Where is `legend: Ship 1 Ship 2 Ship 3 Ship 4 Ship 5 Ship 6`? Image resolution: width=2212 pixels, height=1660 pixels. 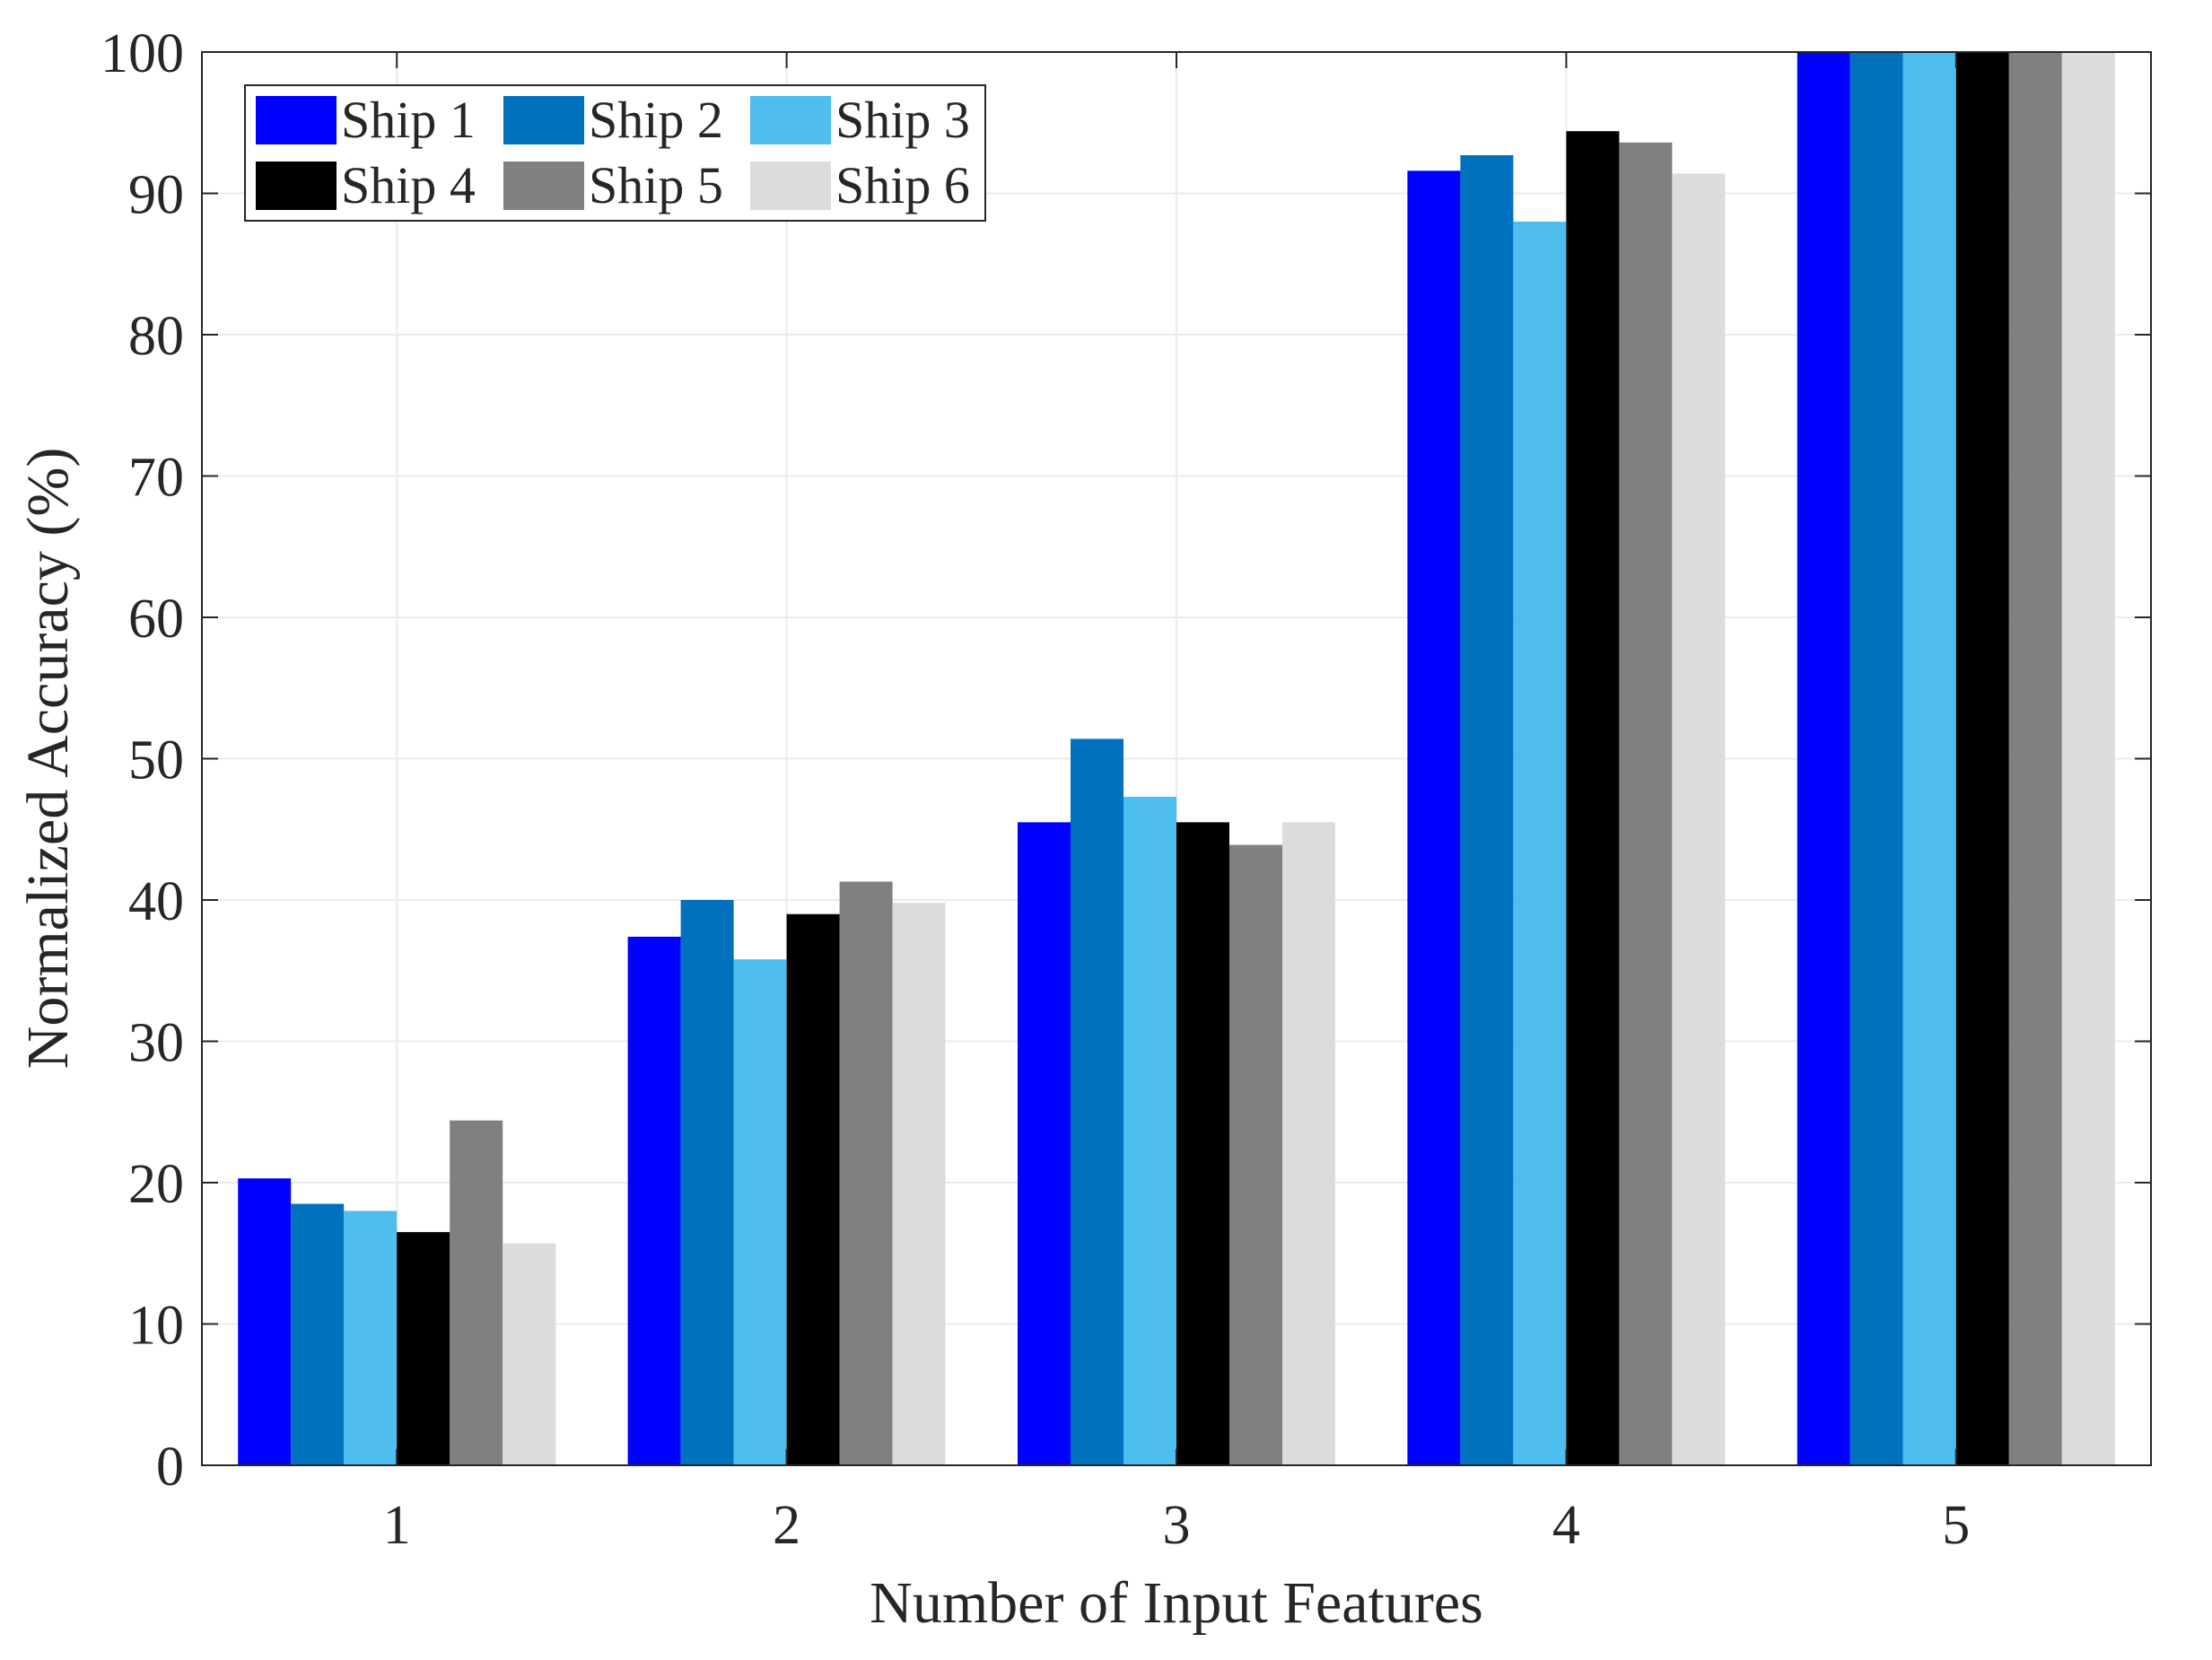
legend: Ship 1 Ship 2 Ship 3 Ship 4 Ship 5 Ship 6 is located at coordinates (615, 153).